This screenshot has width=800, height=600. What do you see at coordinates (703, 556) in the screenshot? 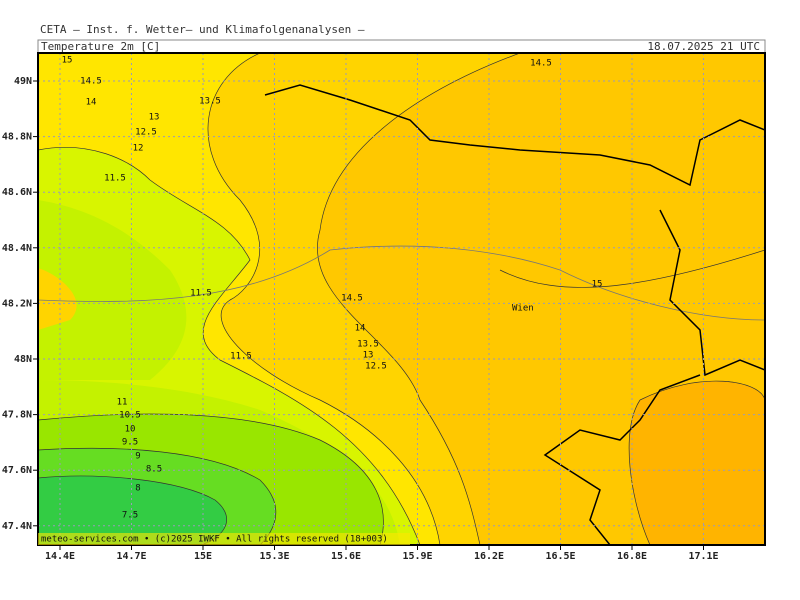
I see `lon-label: 17.1E` at bounding box center [703, 556].